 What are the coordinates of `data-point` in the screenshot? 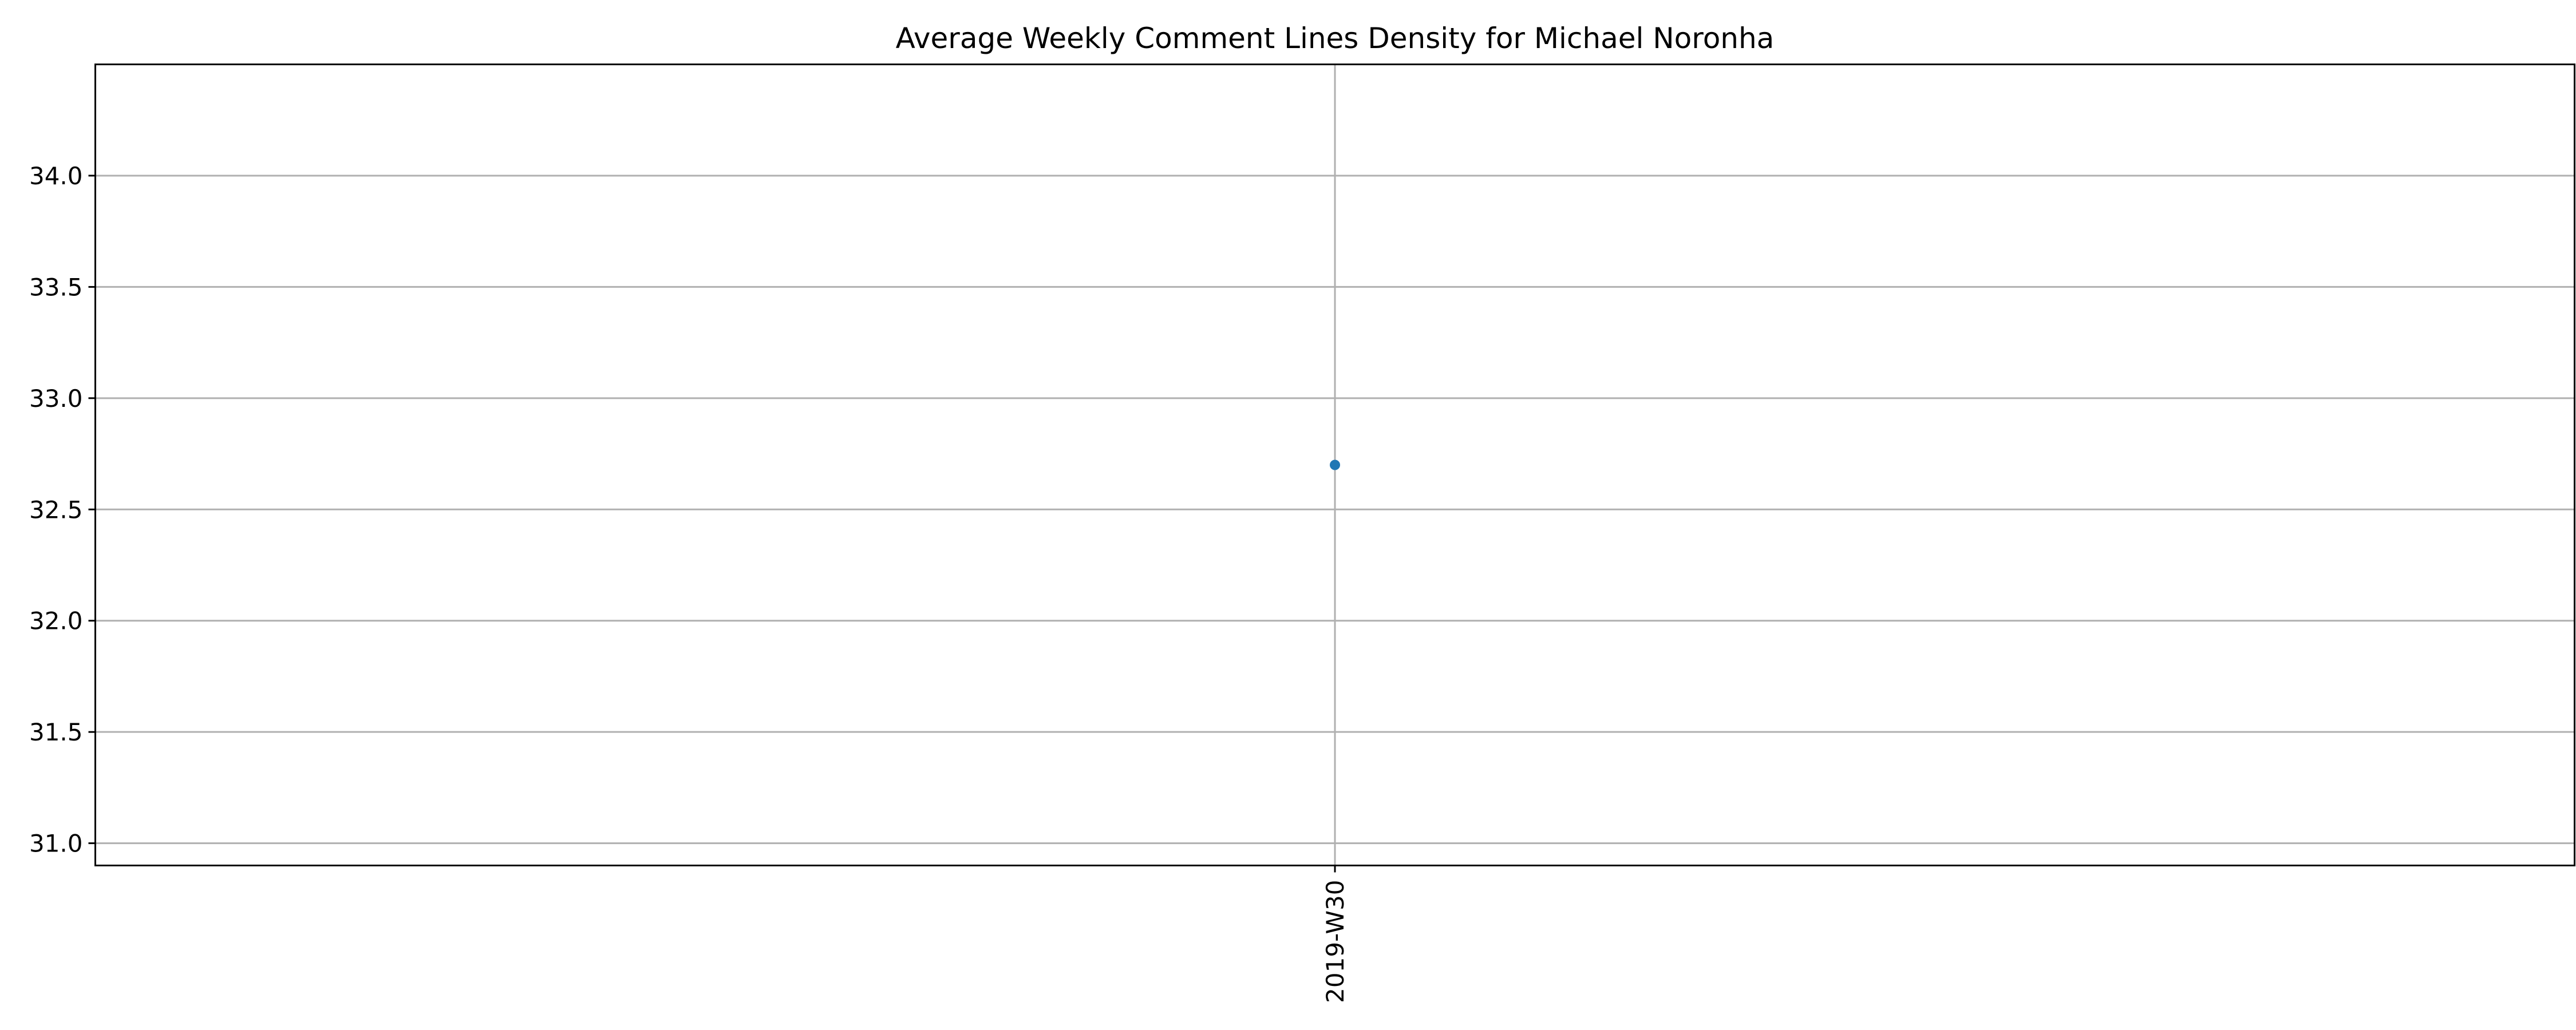 It's located at (1335, 464).